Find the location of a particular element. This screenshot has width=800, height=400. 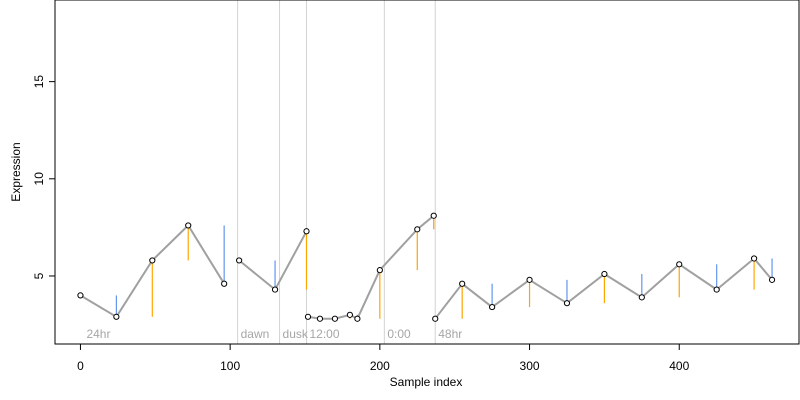

marker-label: dusk is located at coordinates (296, 334).